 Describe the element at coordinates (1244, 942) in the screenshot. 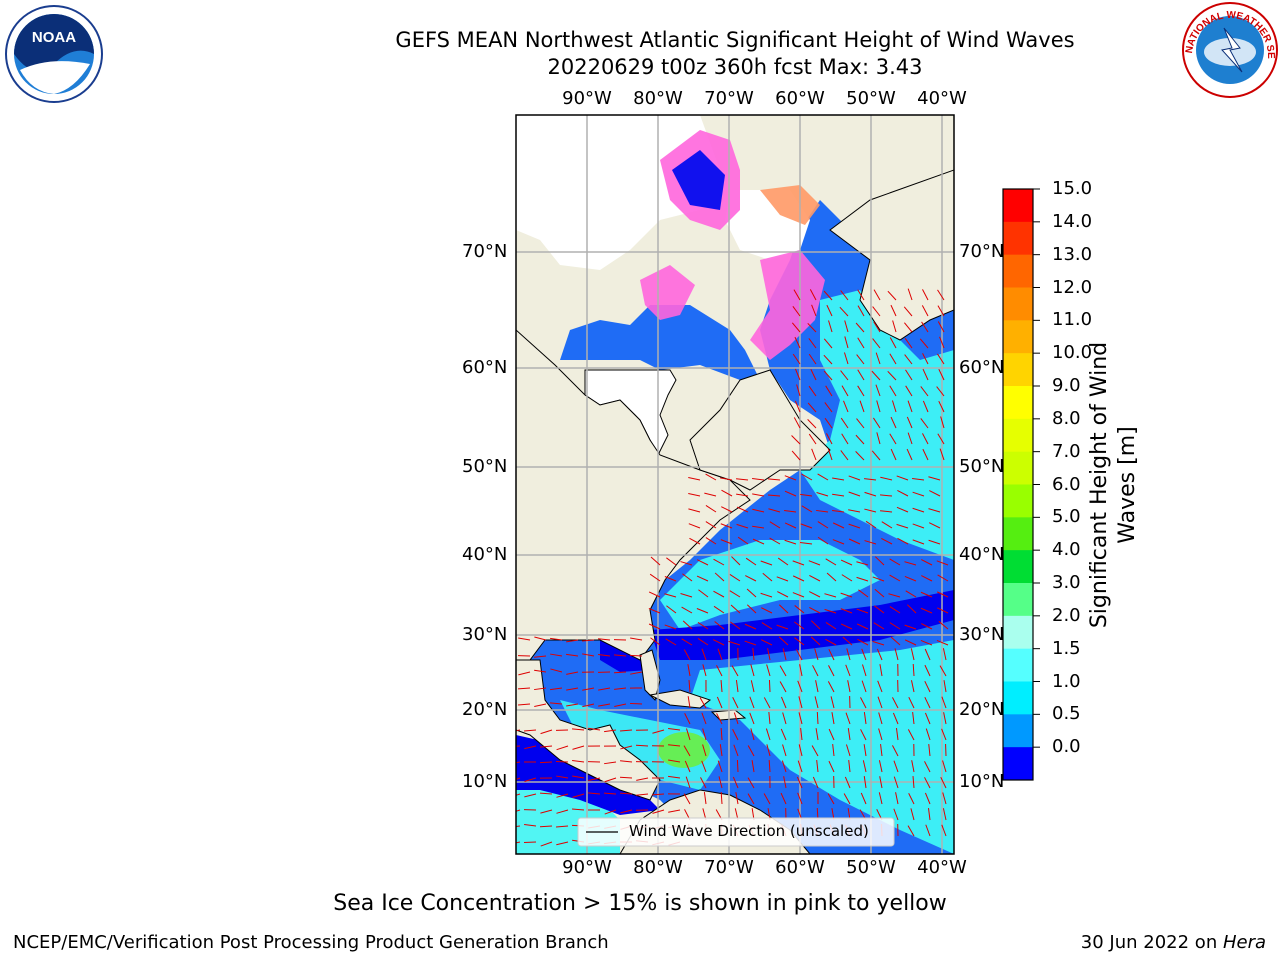

I see `footer-host: Hera` at that location.